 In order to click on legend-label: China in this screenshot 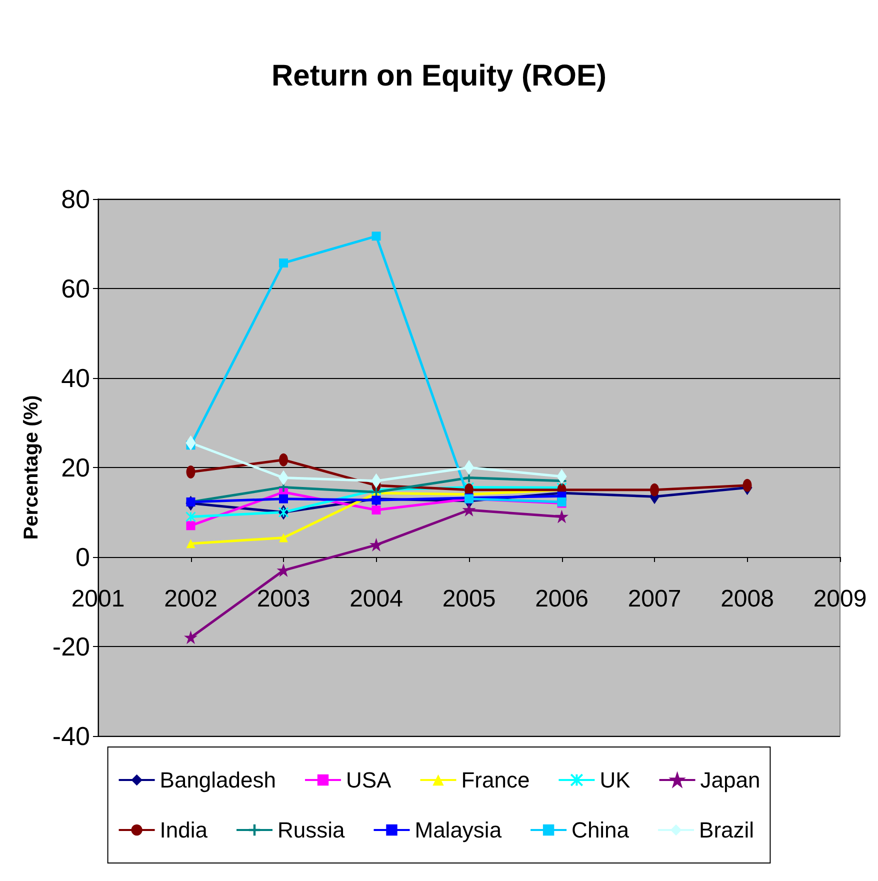, I will do `click(601, 830)`.